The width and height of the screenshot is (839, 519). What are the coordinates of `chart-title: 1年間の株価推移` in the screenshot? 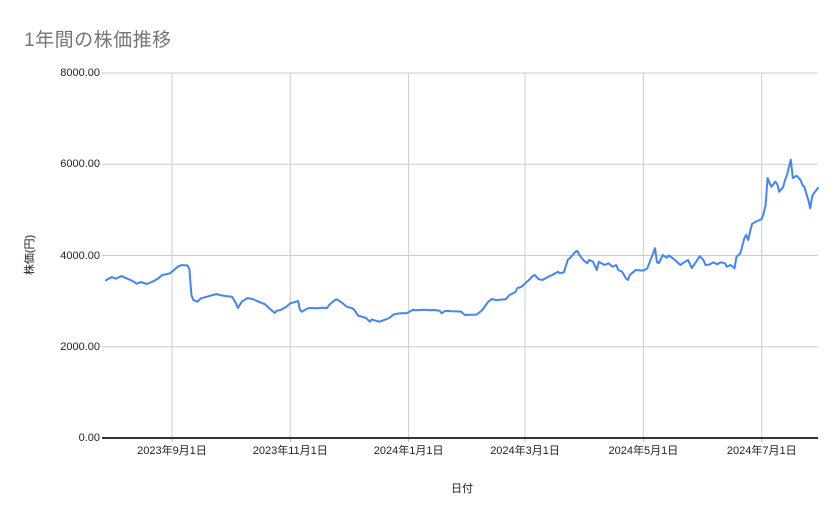 It's located at (98, 40).